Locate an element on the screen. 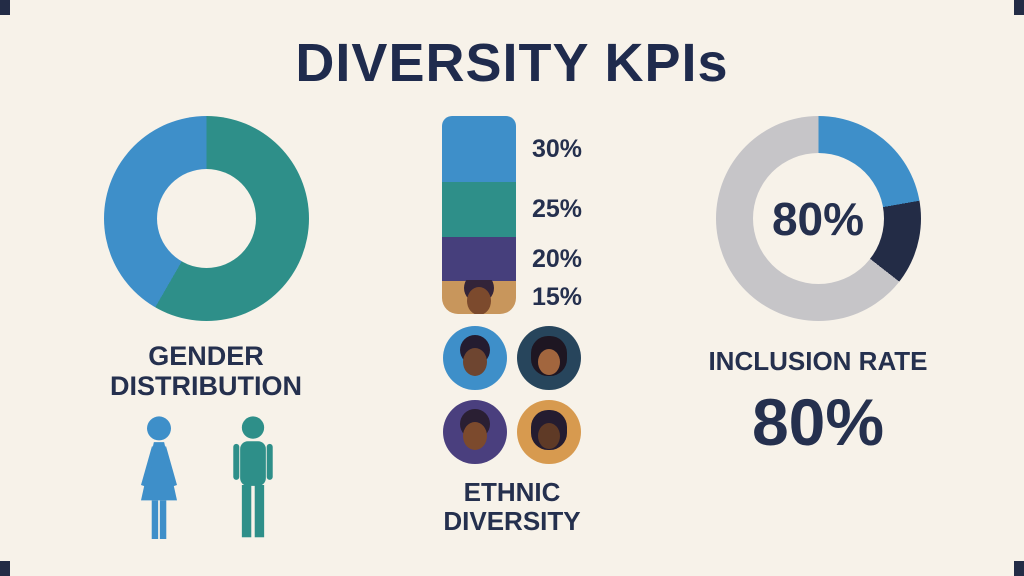  inclusion-label: INCLUSION RATE is located at coordinates (818, 361).